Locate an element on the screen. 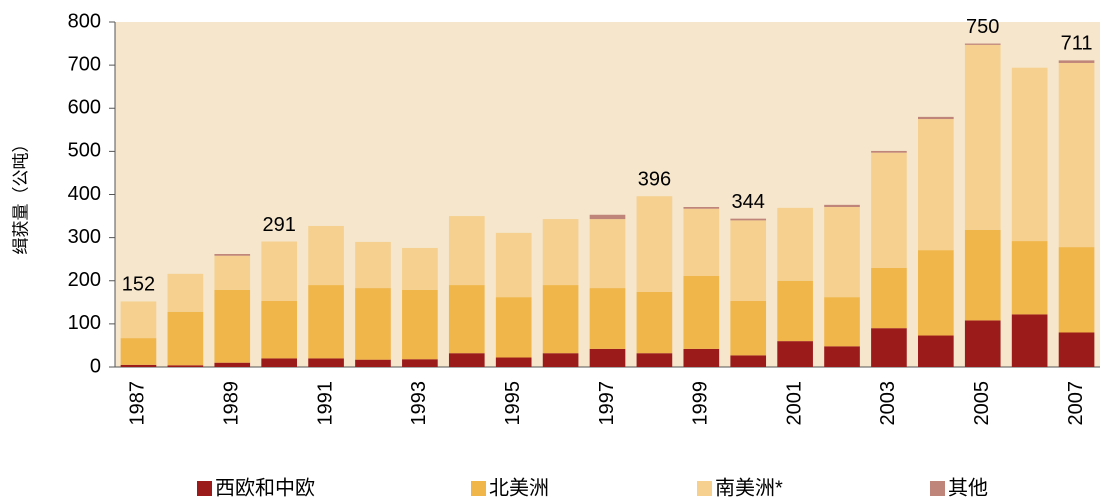  total-label: 711 is located at coordinates (1077, 44).